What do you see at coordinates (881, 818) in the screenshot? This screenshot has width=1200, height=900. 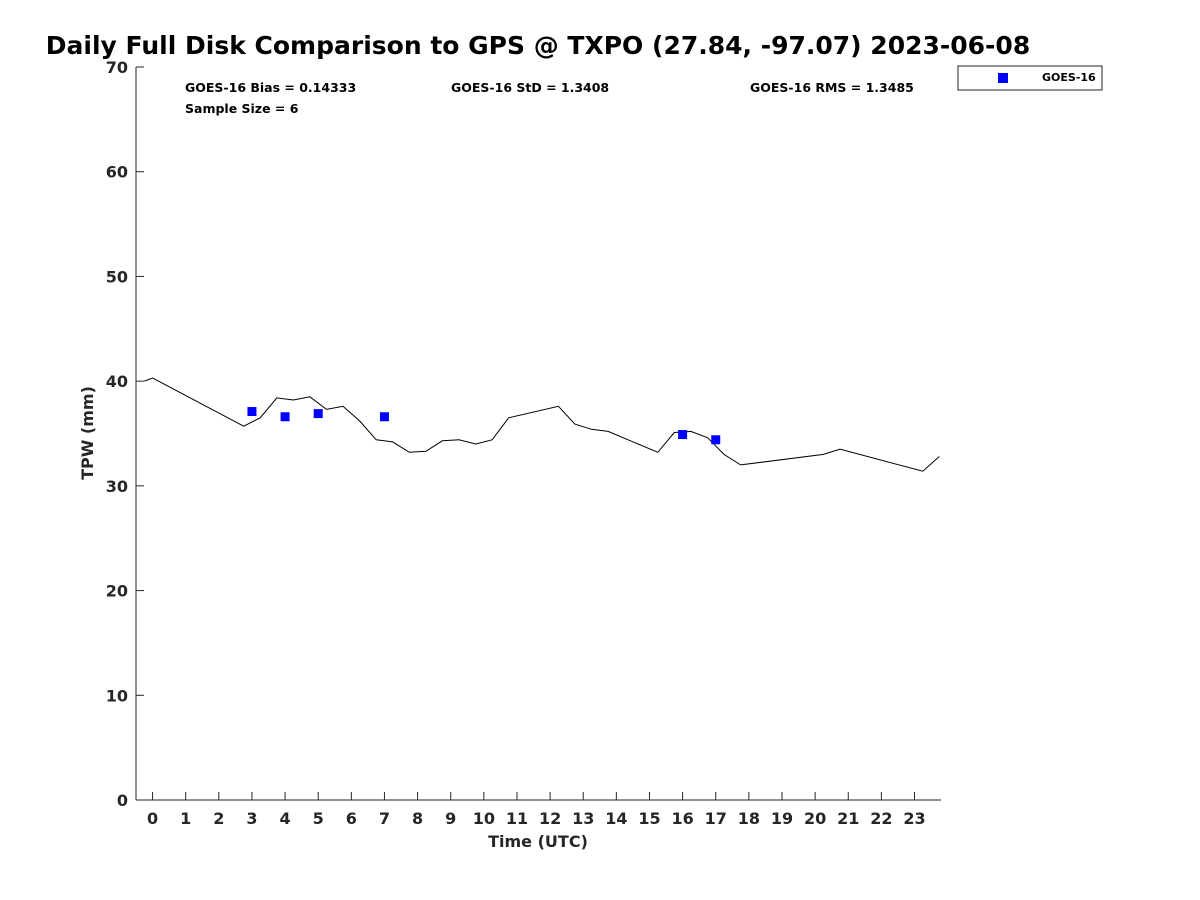 I see `x-tick-label: 22` at bounding box center [881, 818].